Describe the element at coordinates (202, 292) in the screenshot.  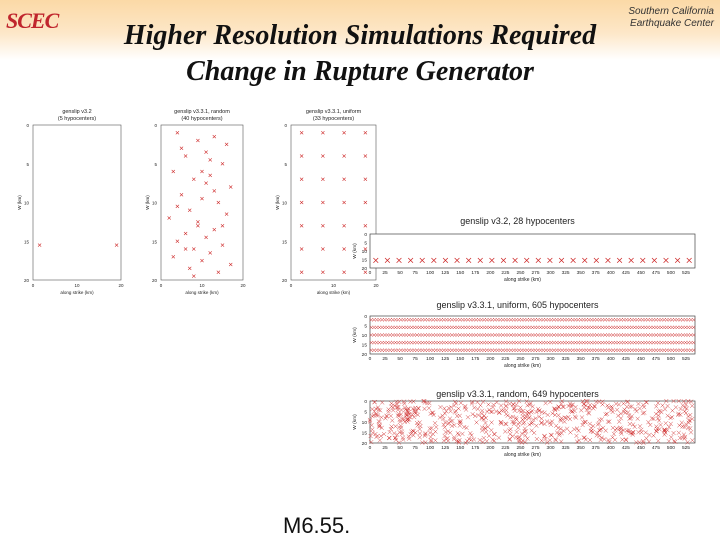
I see `small-panel-xlabel-1: along strike (km)` at that location.